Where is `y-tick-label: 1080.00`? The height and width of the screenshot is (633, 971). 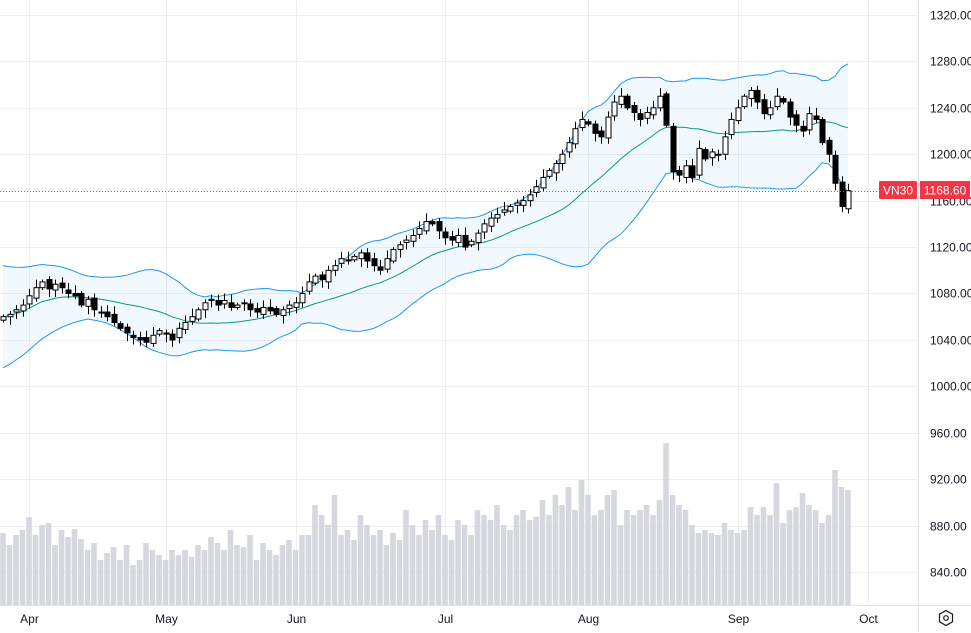
y-tick-label: 1080.00 is located at coordinates (950, 294).